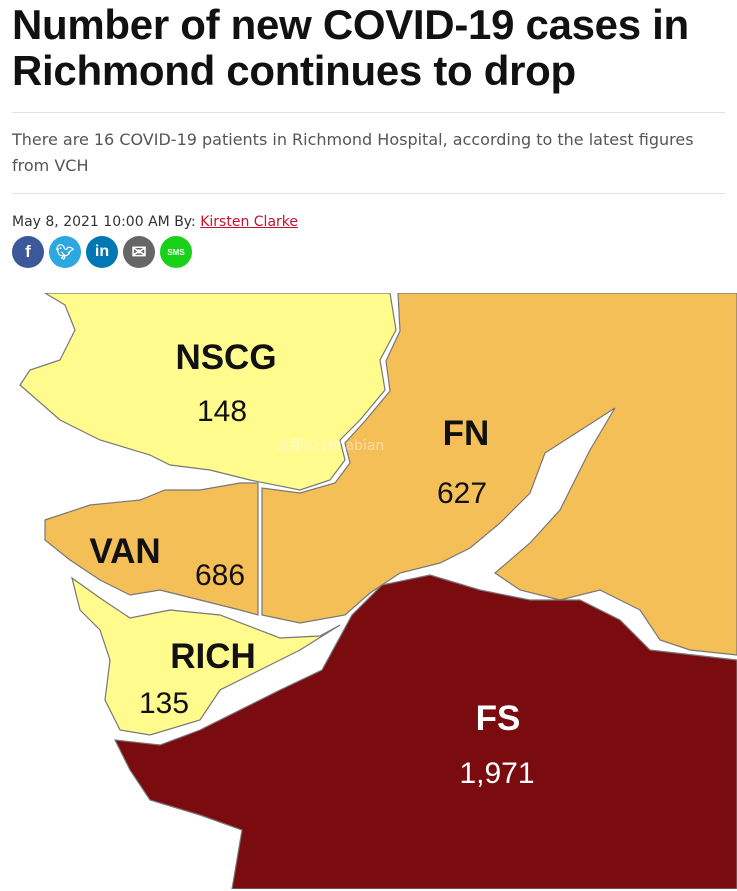  What do you see at coordinates (164, 703) in the screenshot?
I see `region-value-rich: 135` at bounding box center [164, 703].